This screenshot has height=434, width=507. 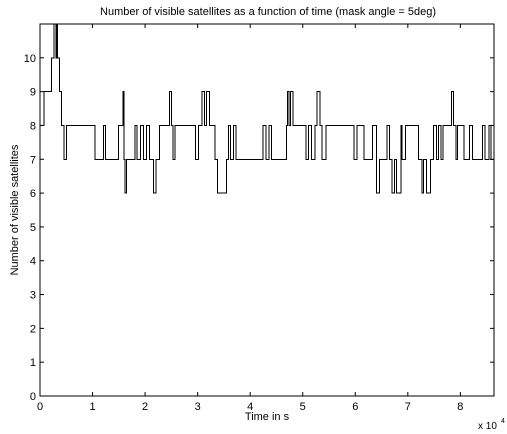 I want to click on y-tick-label: 7, so click(x=33, y=160).